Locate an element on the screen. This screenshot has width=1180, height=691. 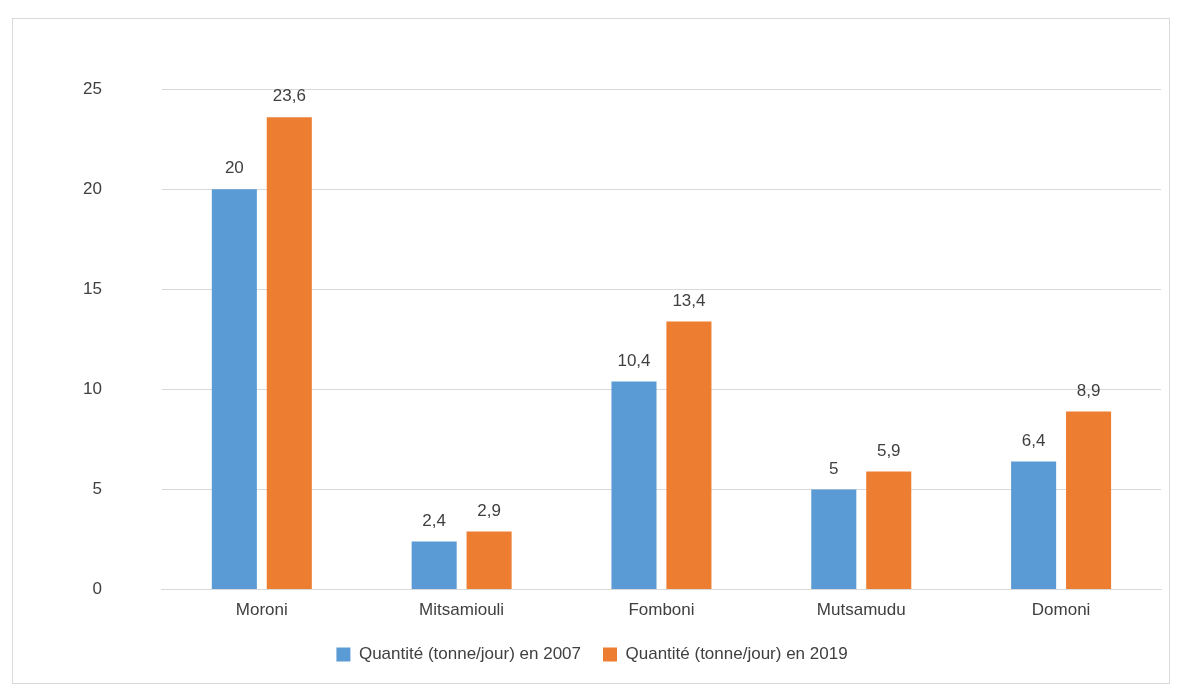
y-tick-label: 0 is located at coordinates (97, 589).